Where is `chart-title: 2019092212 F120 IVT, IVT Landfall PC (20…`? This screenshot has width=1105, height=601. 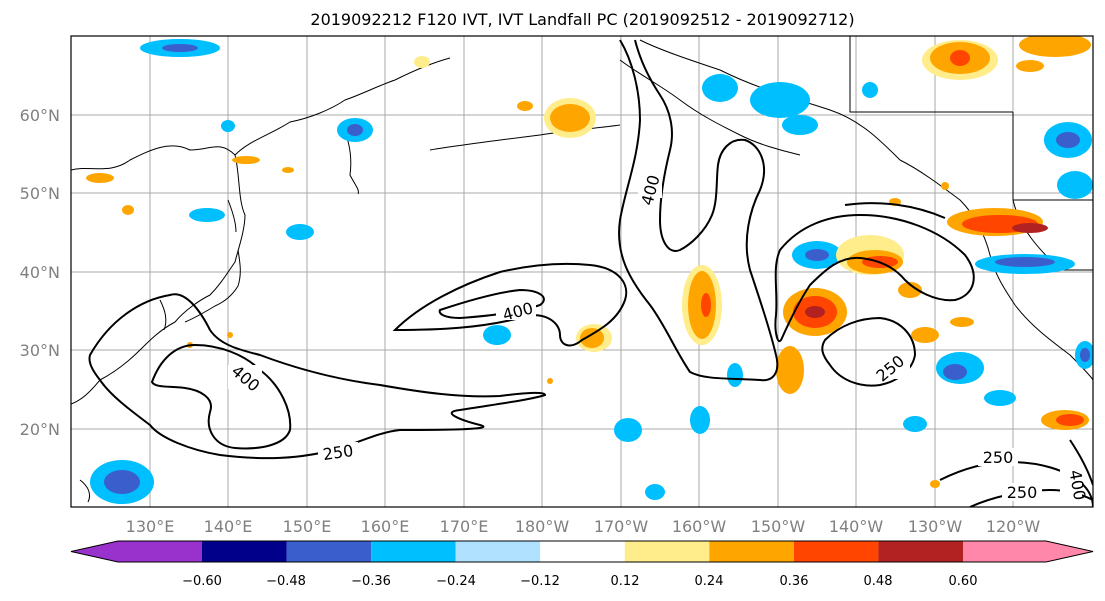 chart-title: 2019092212 F120 IVT, IVT Landfall PC (20… is located at coordinates (582, 19).